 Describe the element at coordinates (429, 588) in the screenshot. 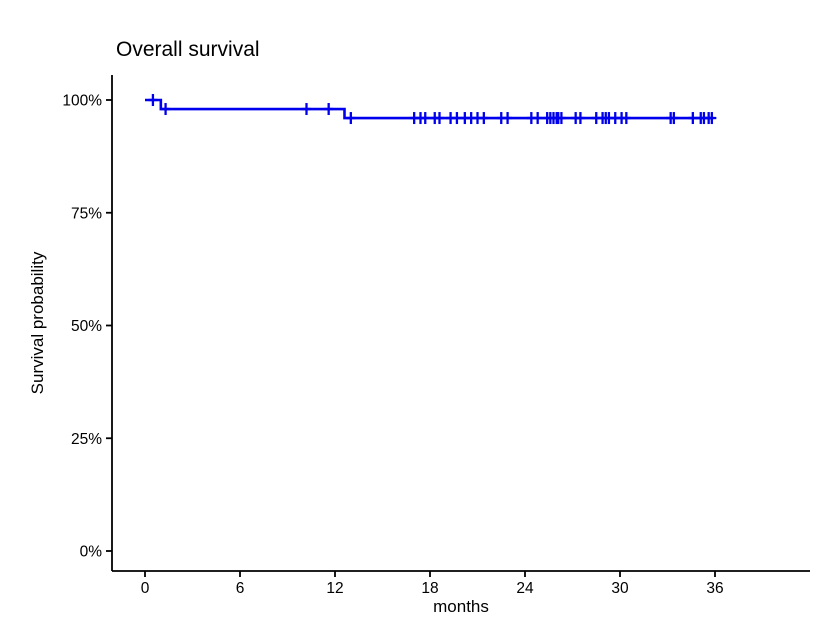

I see `x-tick-label: 18` at that location.